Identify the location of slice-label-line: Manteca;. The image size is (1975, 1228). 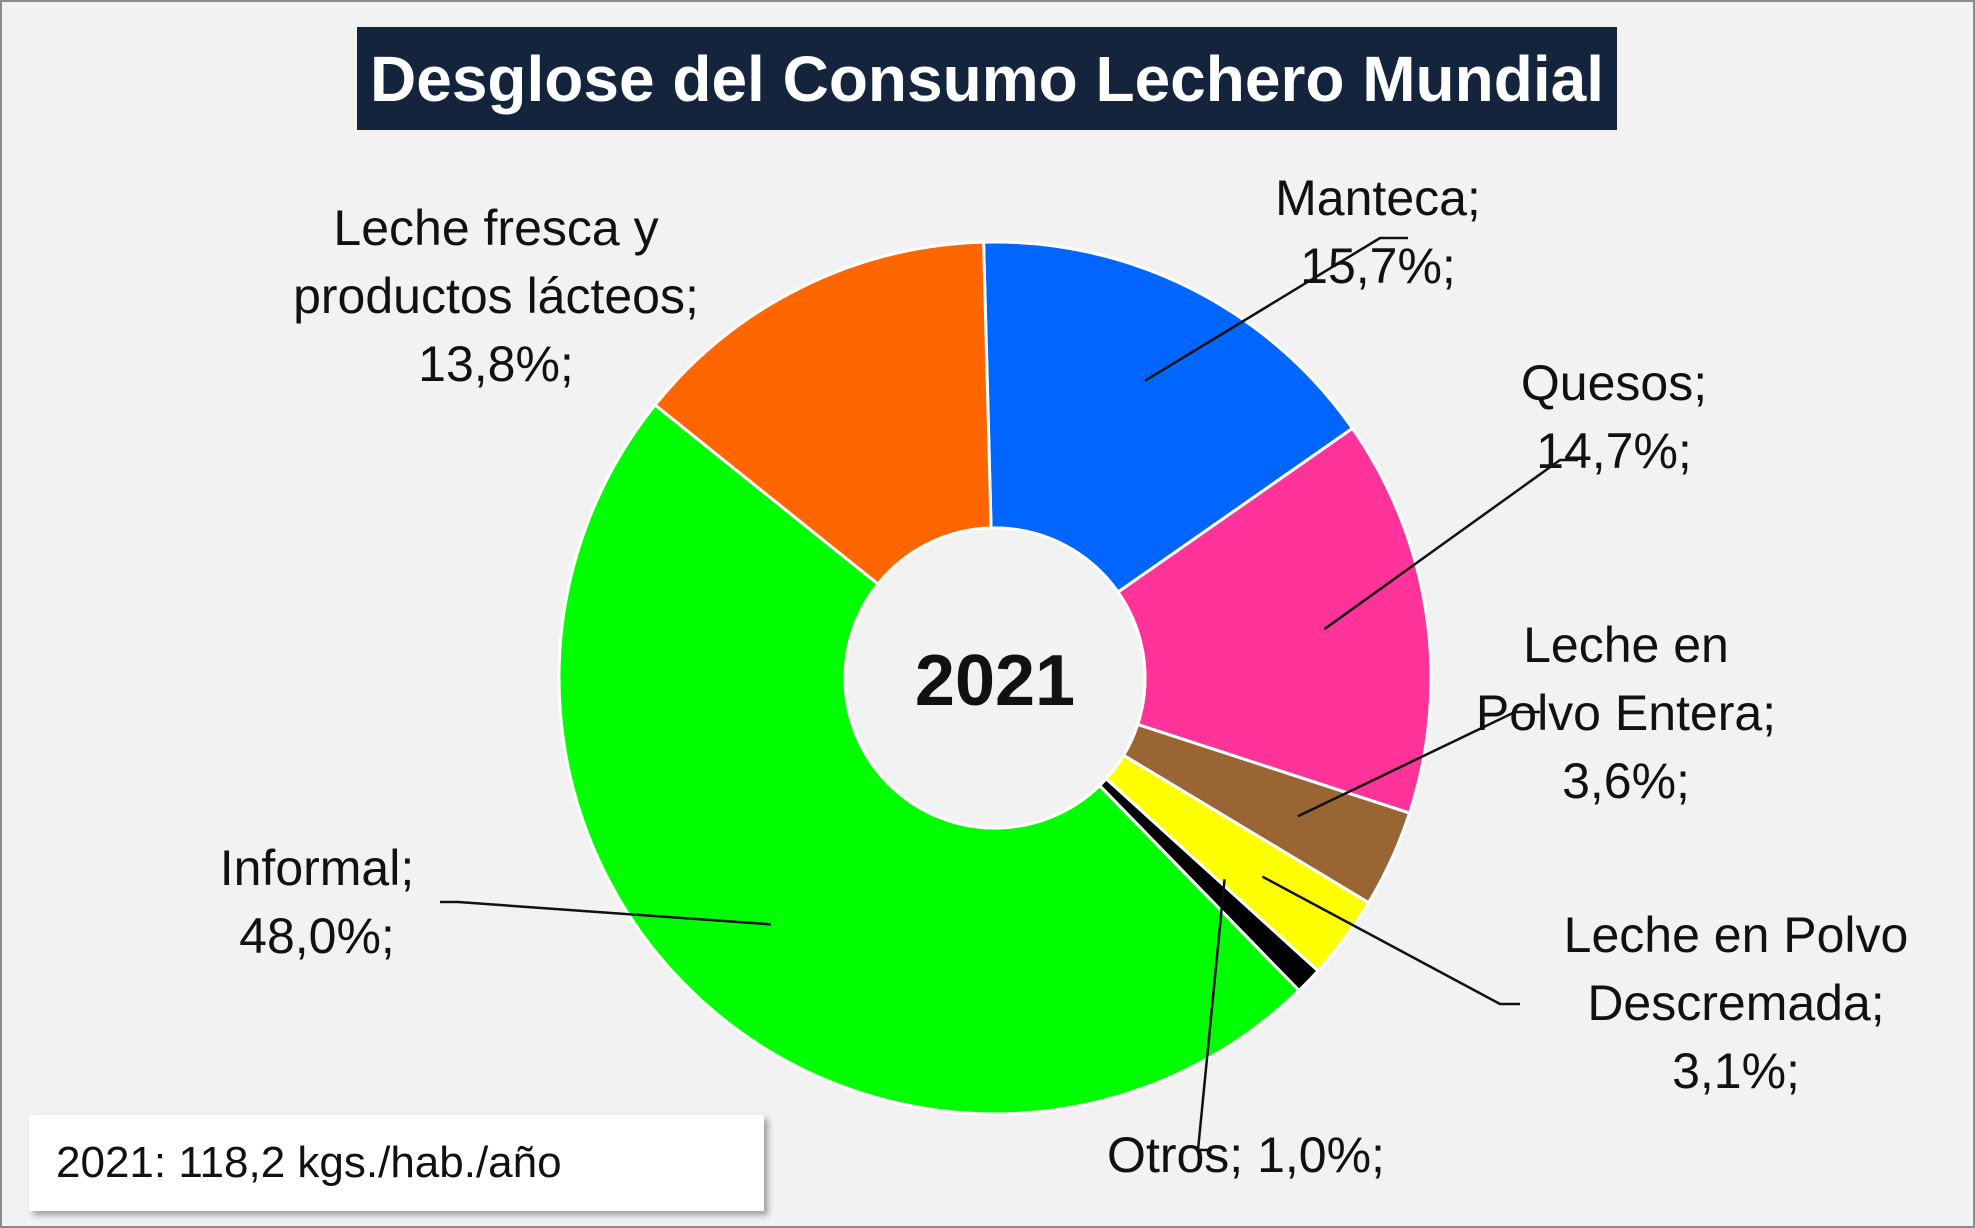
(1378, 198).